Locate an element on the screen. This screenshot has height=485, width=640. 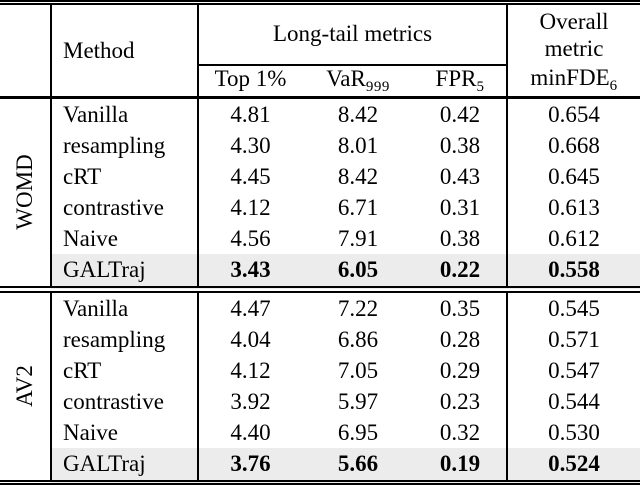
value-cell: 0.654 is located at coordinates (573, 114).